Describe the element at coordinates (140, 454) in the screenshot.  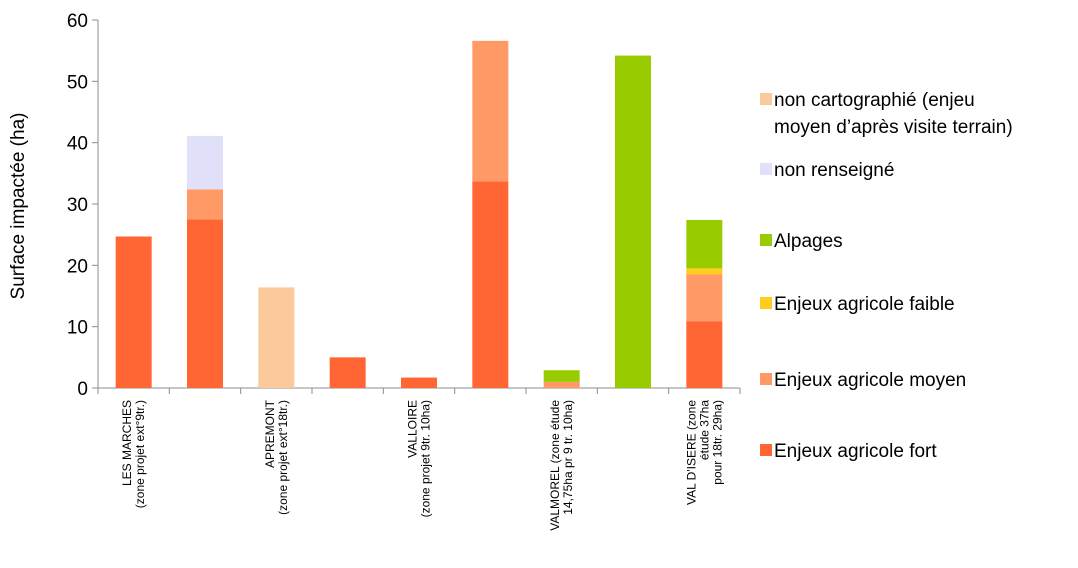
I see `x-category-label: (zone projet ext°9tr.)` at that location.